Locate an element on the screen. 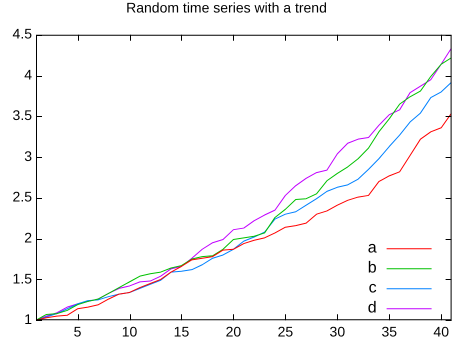 This screenshot has height=345, width=453. x-tick-label: 40 is located at coordinates (441, 331).